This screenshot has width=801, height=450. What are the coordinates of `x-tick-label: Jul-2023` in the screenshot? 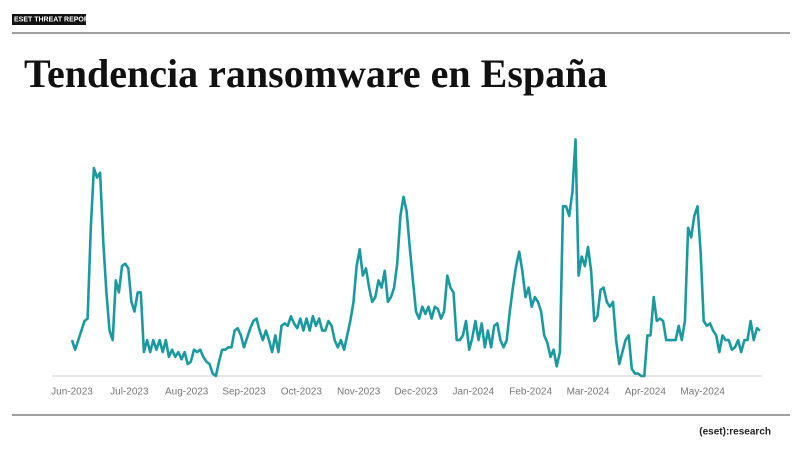 It's located at (129, 392).